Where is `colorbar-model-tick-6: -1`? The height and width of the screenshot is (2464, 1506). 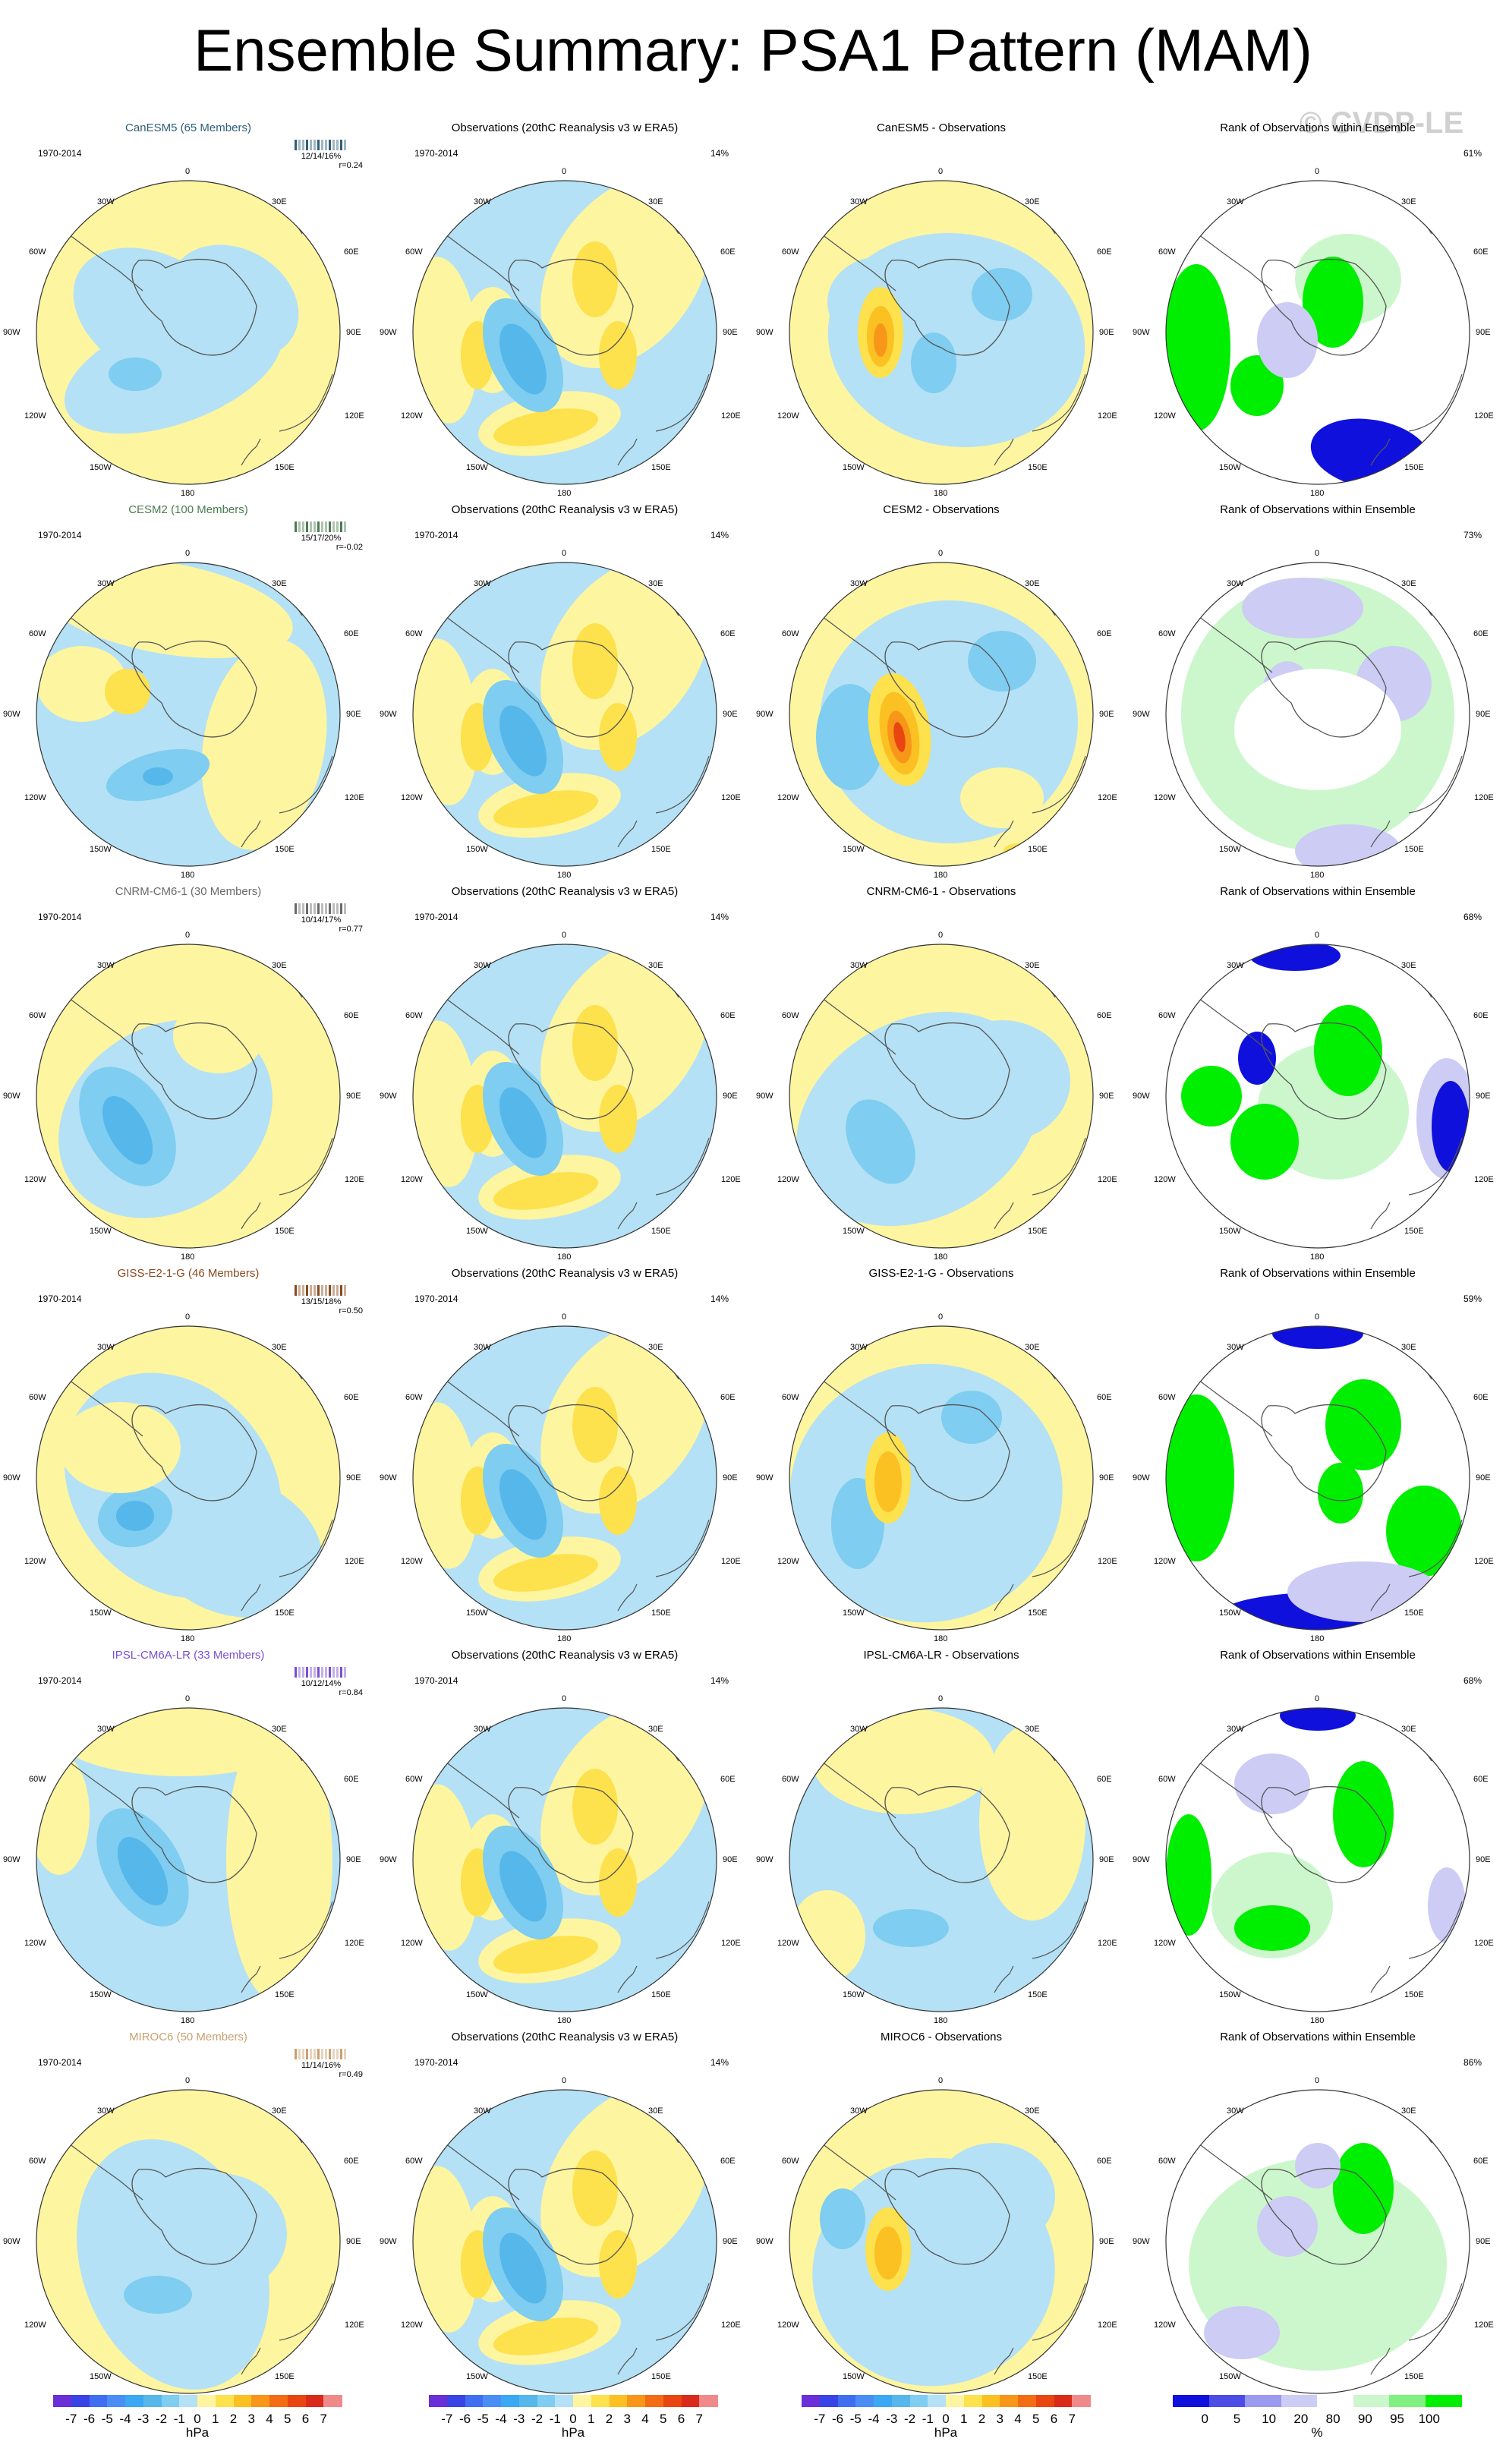 colorbar-model-tick-6: -1 is located at coordinates (179, 2419).